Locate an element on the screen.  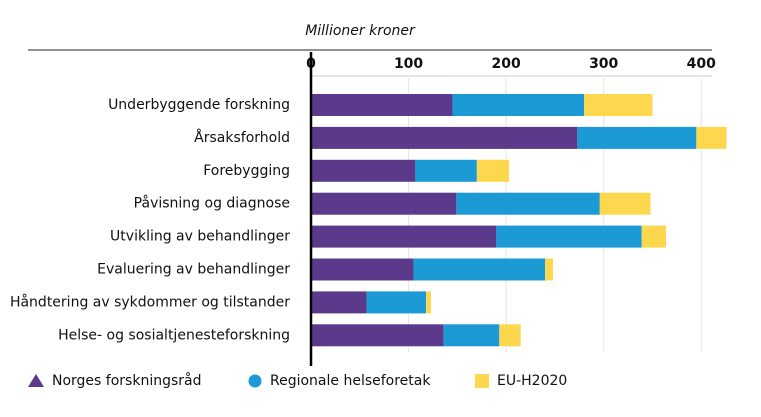
y-tick-label: Forebygging is located at coordinates (246, 171).